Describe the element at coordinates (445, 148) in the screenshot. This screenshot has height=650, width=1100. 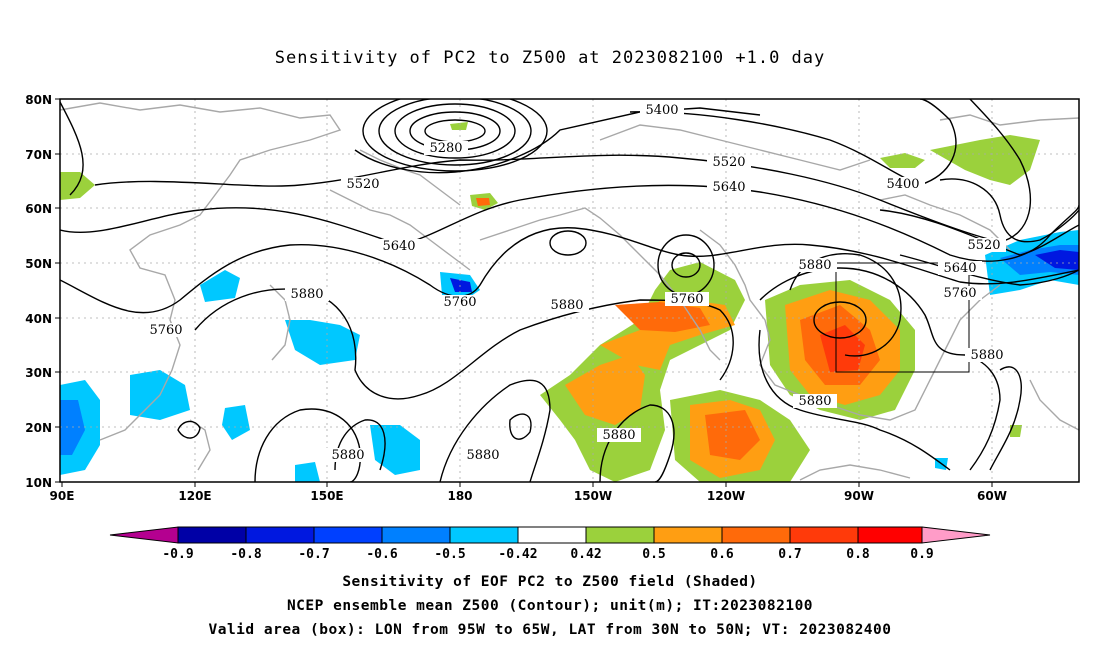
I see `contour-label: 5280` at that location.